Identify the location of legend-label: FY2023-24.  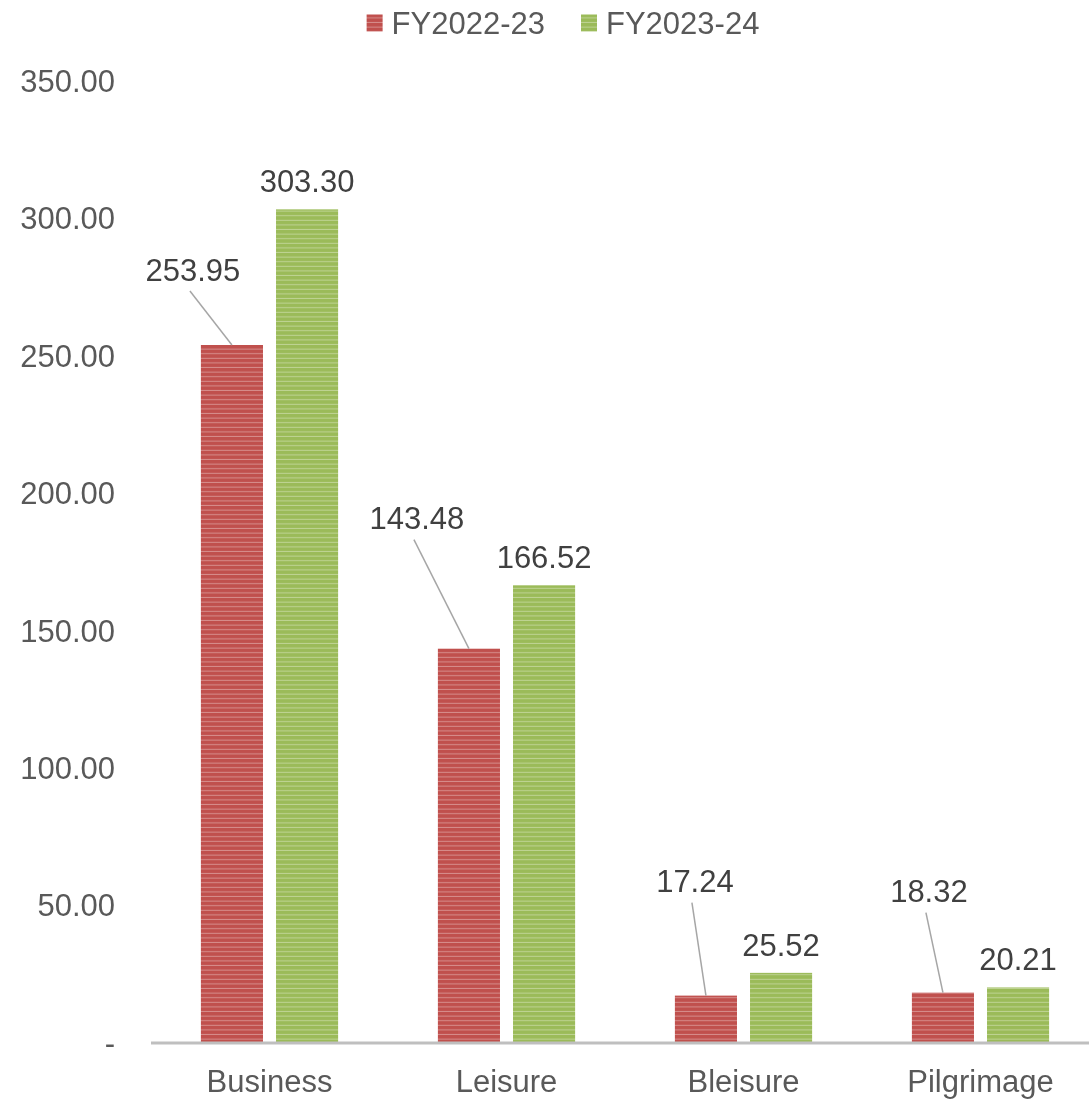
(683, 23).